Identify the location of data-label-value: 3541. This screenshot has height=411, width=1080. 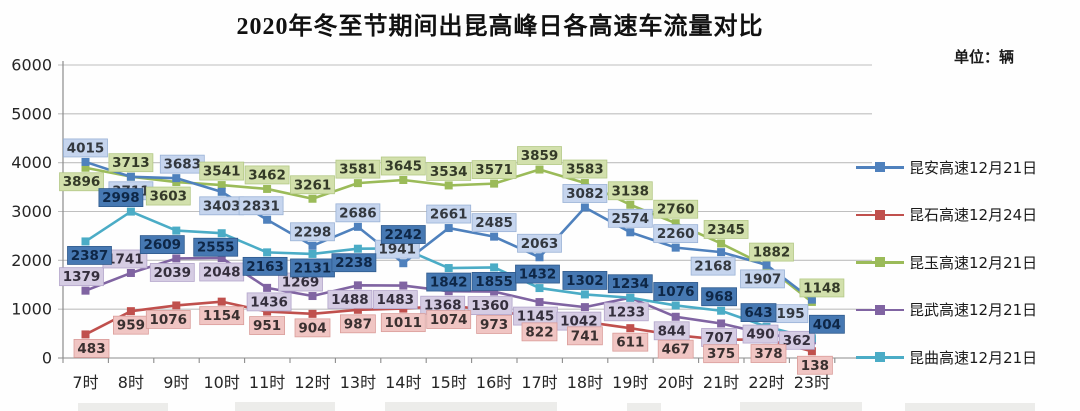
(222, 172).